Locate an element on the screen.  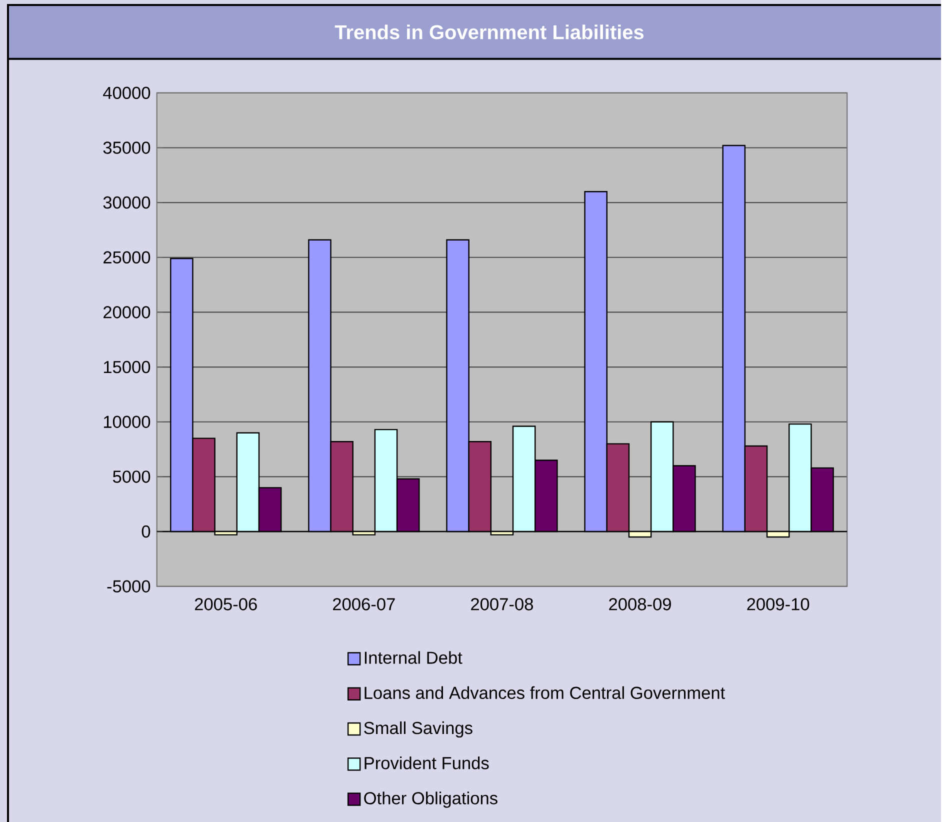
legend-label: Internal Debt is located at coordinates (413, 657).